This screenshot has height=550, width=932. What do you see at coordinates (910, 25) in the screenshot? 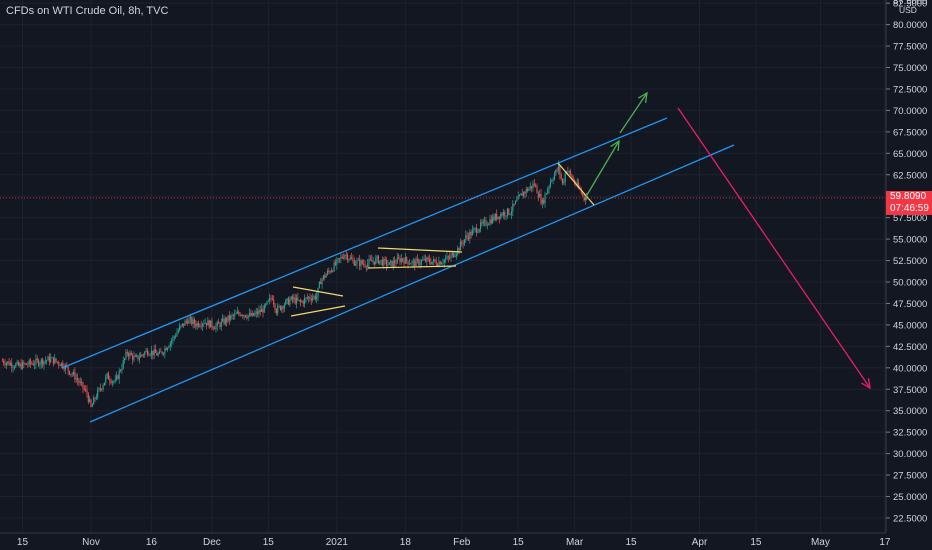
I see `ytick-label: 80.0000` at bounding box center [910, 25].